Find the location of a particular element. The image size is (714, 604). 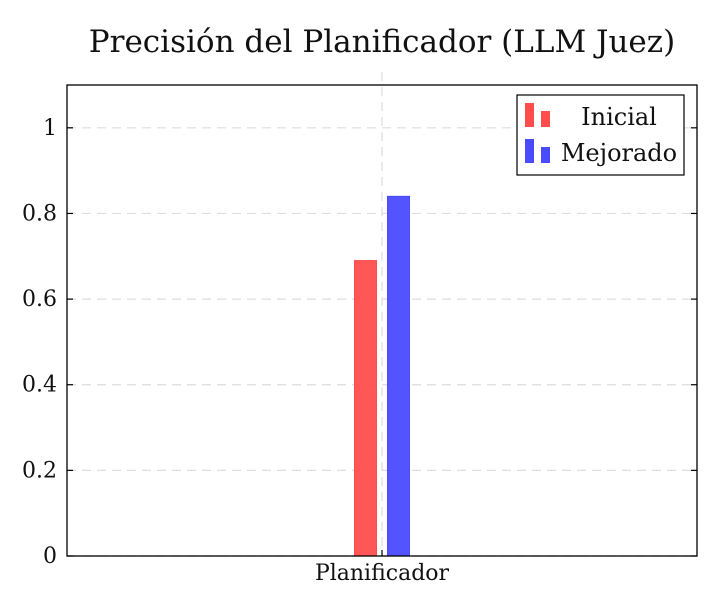

legend: Inicial Mejorado is located at coordinates (600, 135).